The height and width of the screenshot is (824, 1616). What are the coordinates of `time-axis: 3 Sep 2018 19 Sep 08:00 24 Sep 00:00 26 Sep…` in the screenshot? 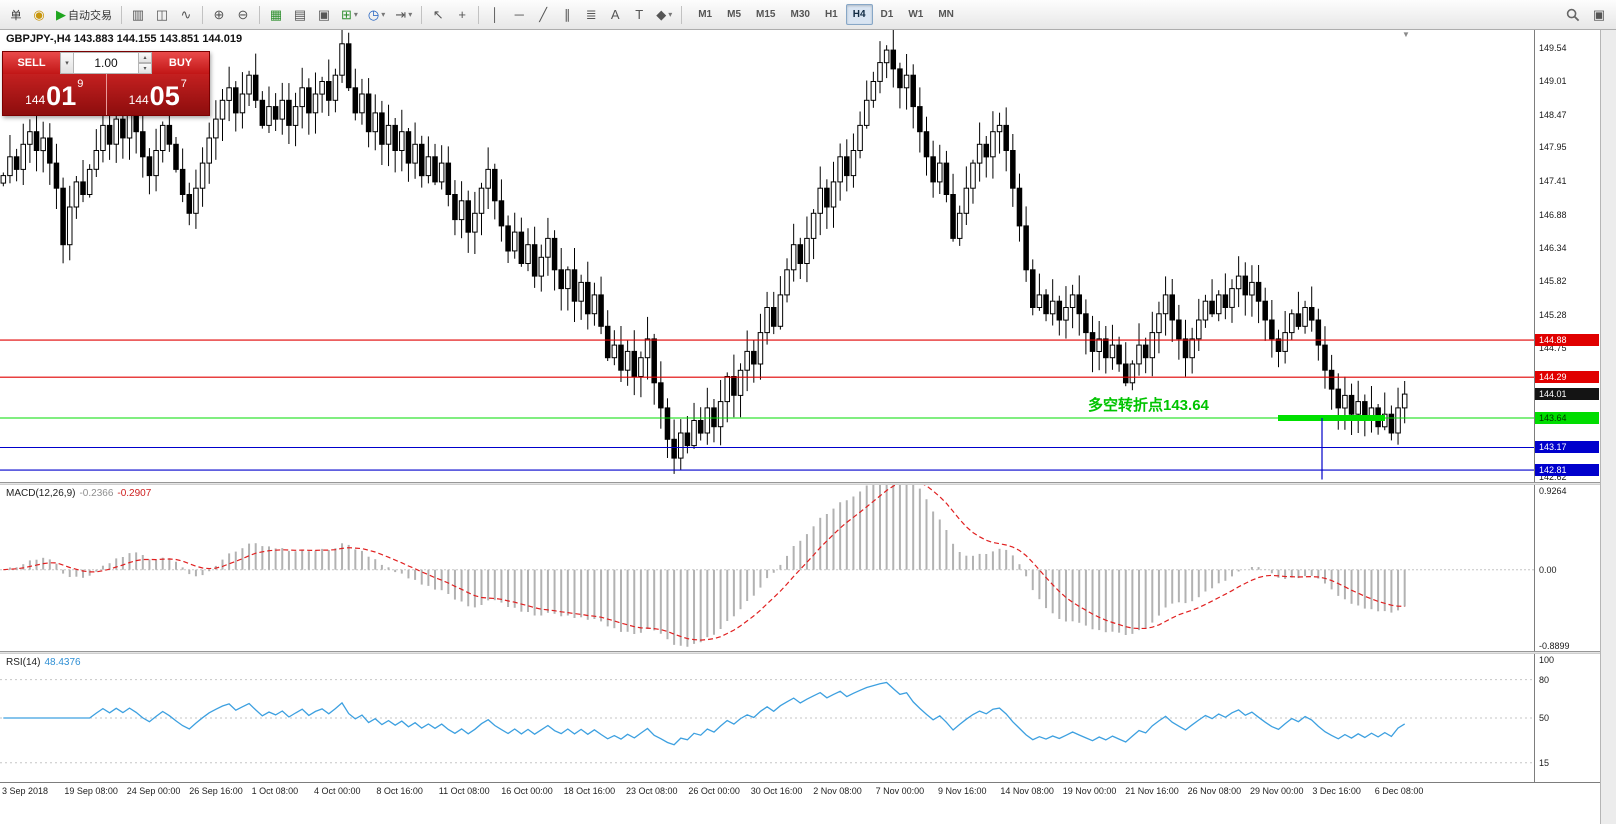 It's located at (800, 791).